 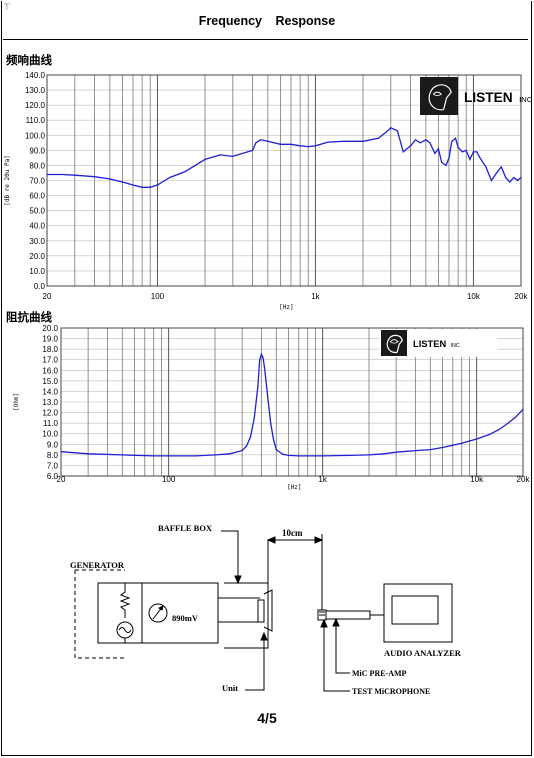 I want to click on unit-arrow-icon, so click(x=264, y=636).